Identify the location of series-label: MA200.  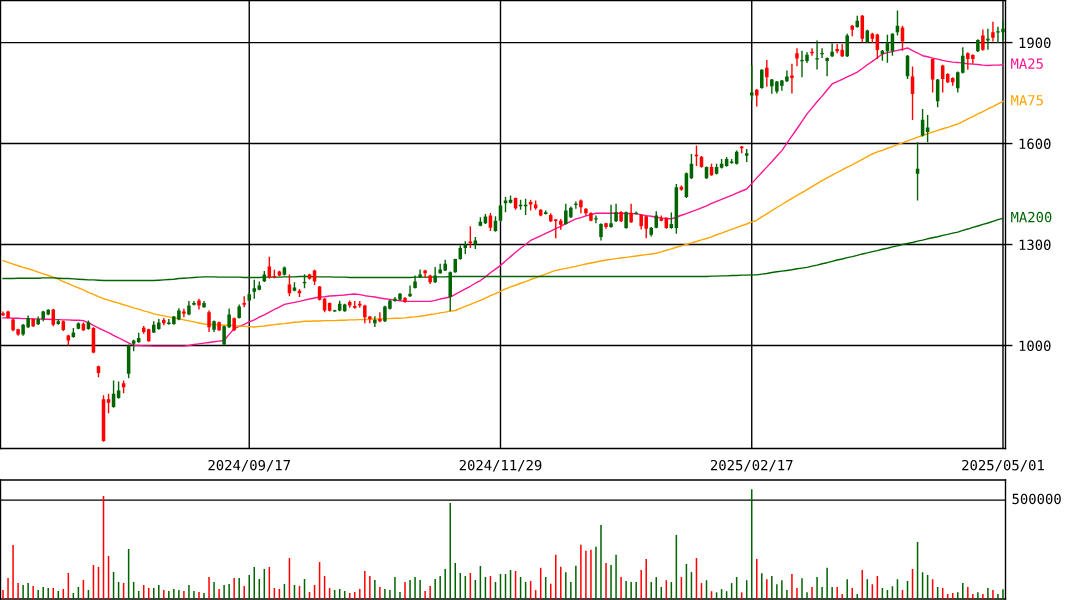
(1031, 217).